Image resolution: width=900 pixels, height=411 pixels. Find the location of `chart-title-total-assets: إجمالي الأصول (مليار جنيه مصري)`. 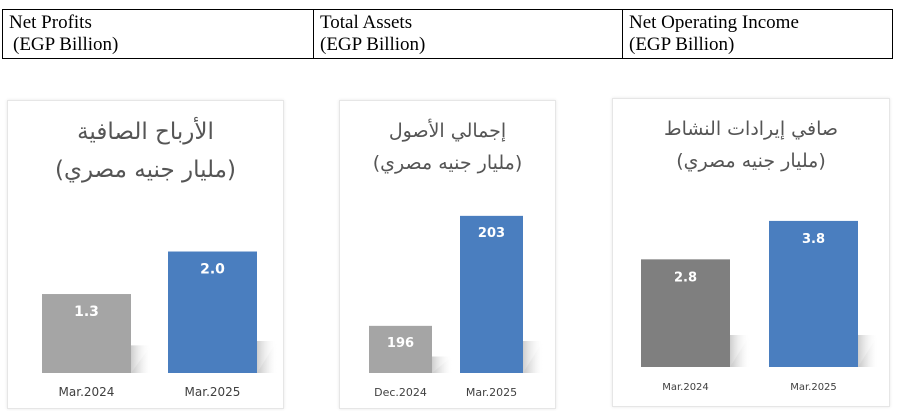

chart-title-total-assets: إجمالي الأصول (مليار جنيه مصري) is located at coordinates (447, 147).